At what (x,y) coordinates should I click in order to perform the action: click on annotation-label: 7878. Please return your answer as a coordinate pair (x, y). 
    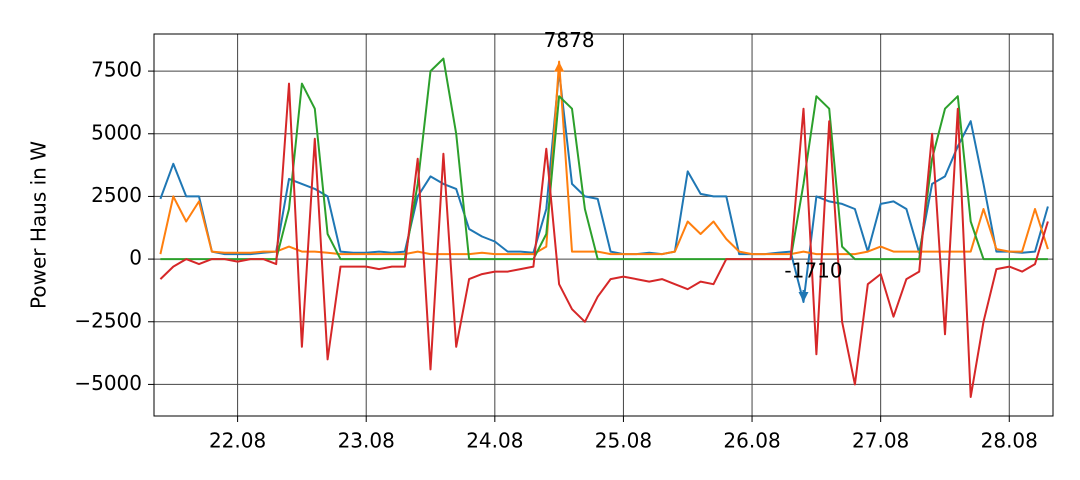
    Looking at the image, I should click on (569, 40).